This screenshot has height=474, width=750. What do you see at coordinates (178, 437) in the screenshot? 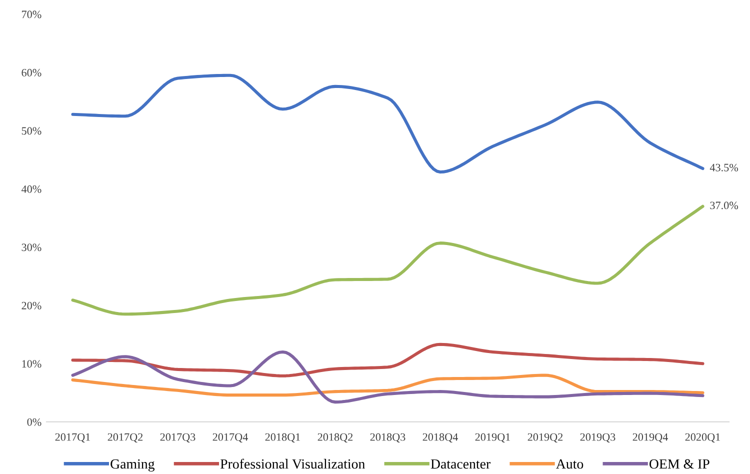
I see `x-tick-label: 2017Q3` at bounding box center [178, 437].